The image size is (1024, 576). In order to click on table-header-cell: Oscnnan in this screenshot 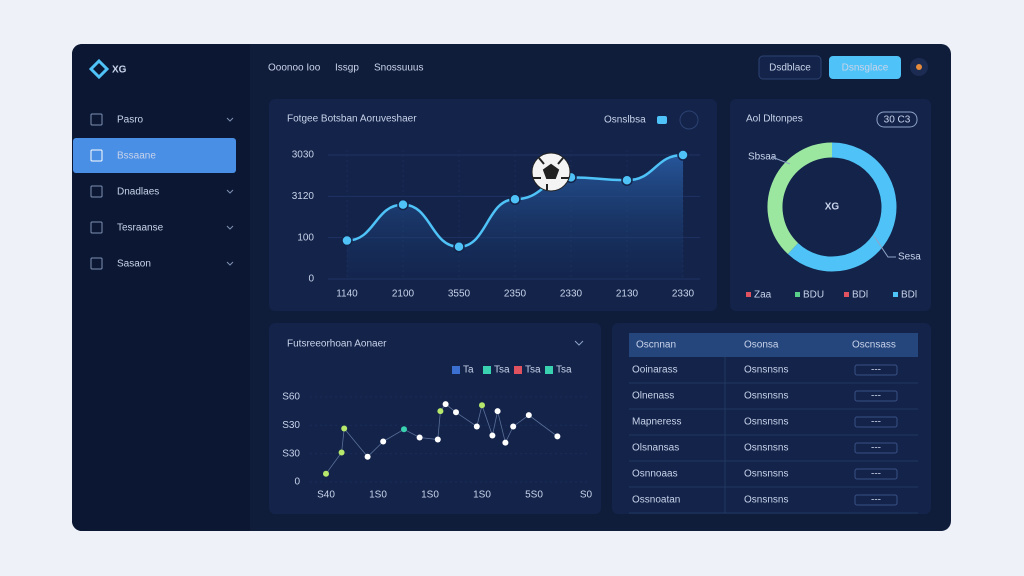, I will do `click(656, 345)`.